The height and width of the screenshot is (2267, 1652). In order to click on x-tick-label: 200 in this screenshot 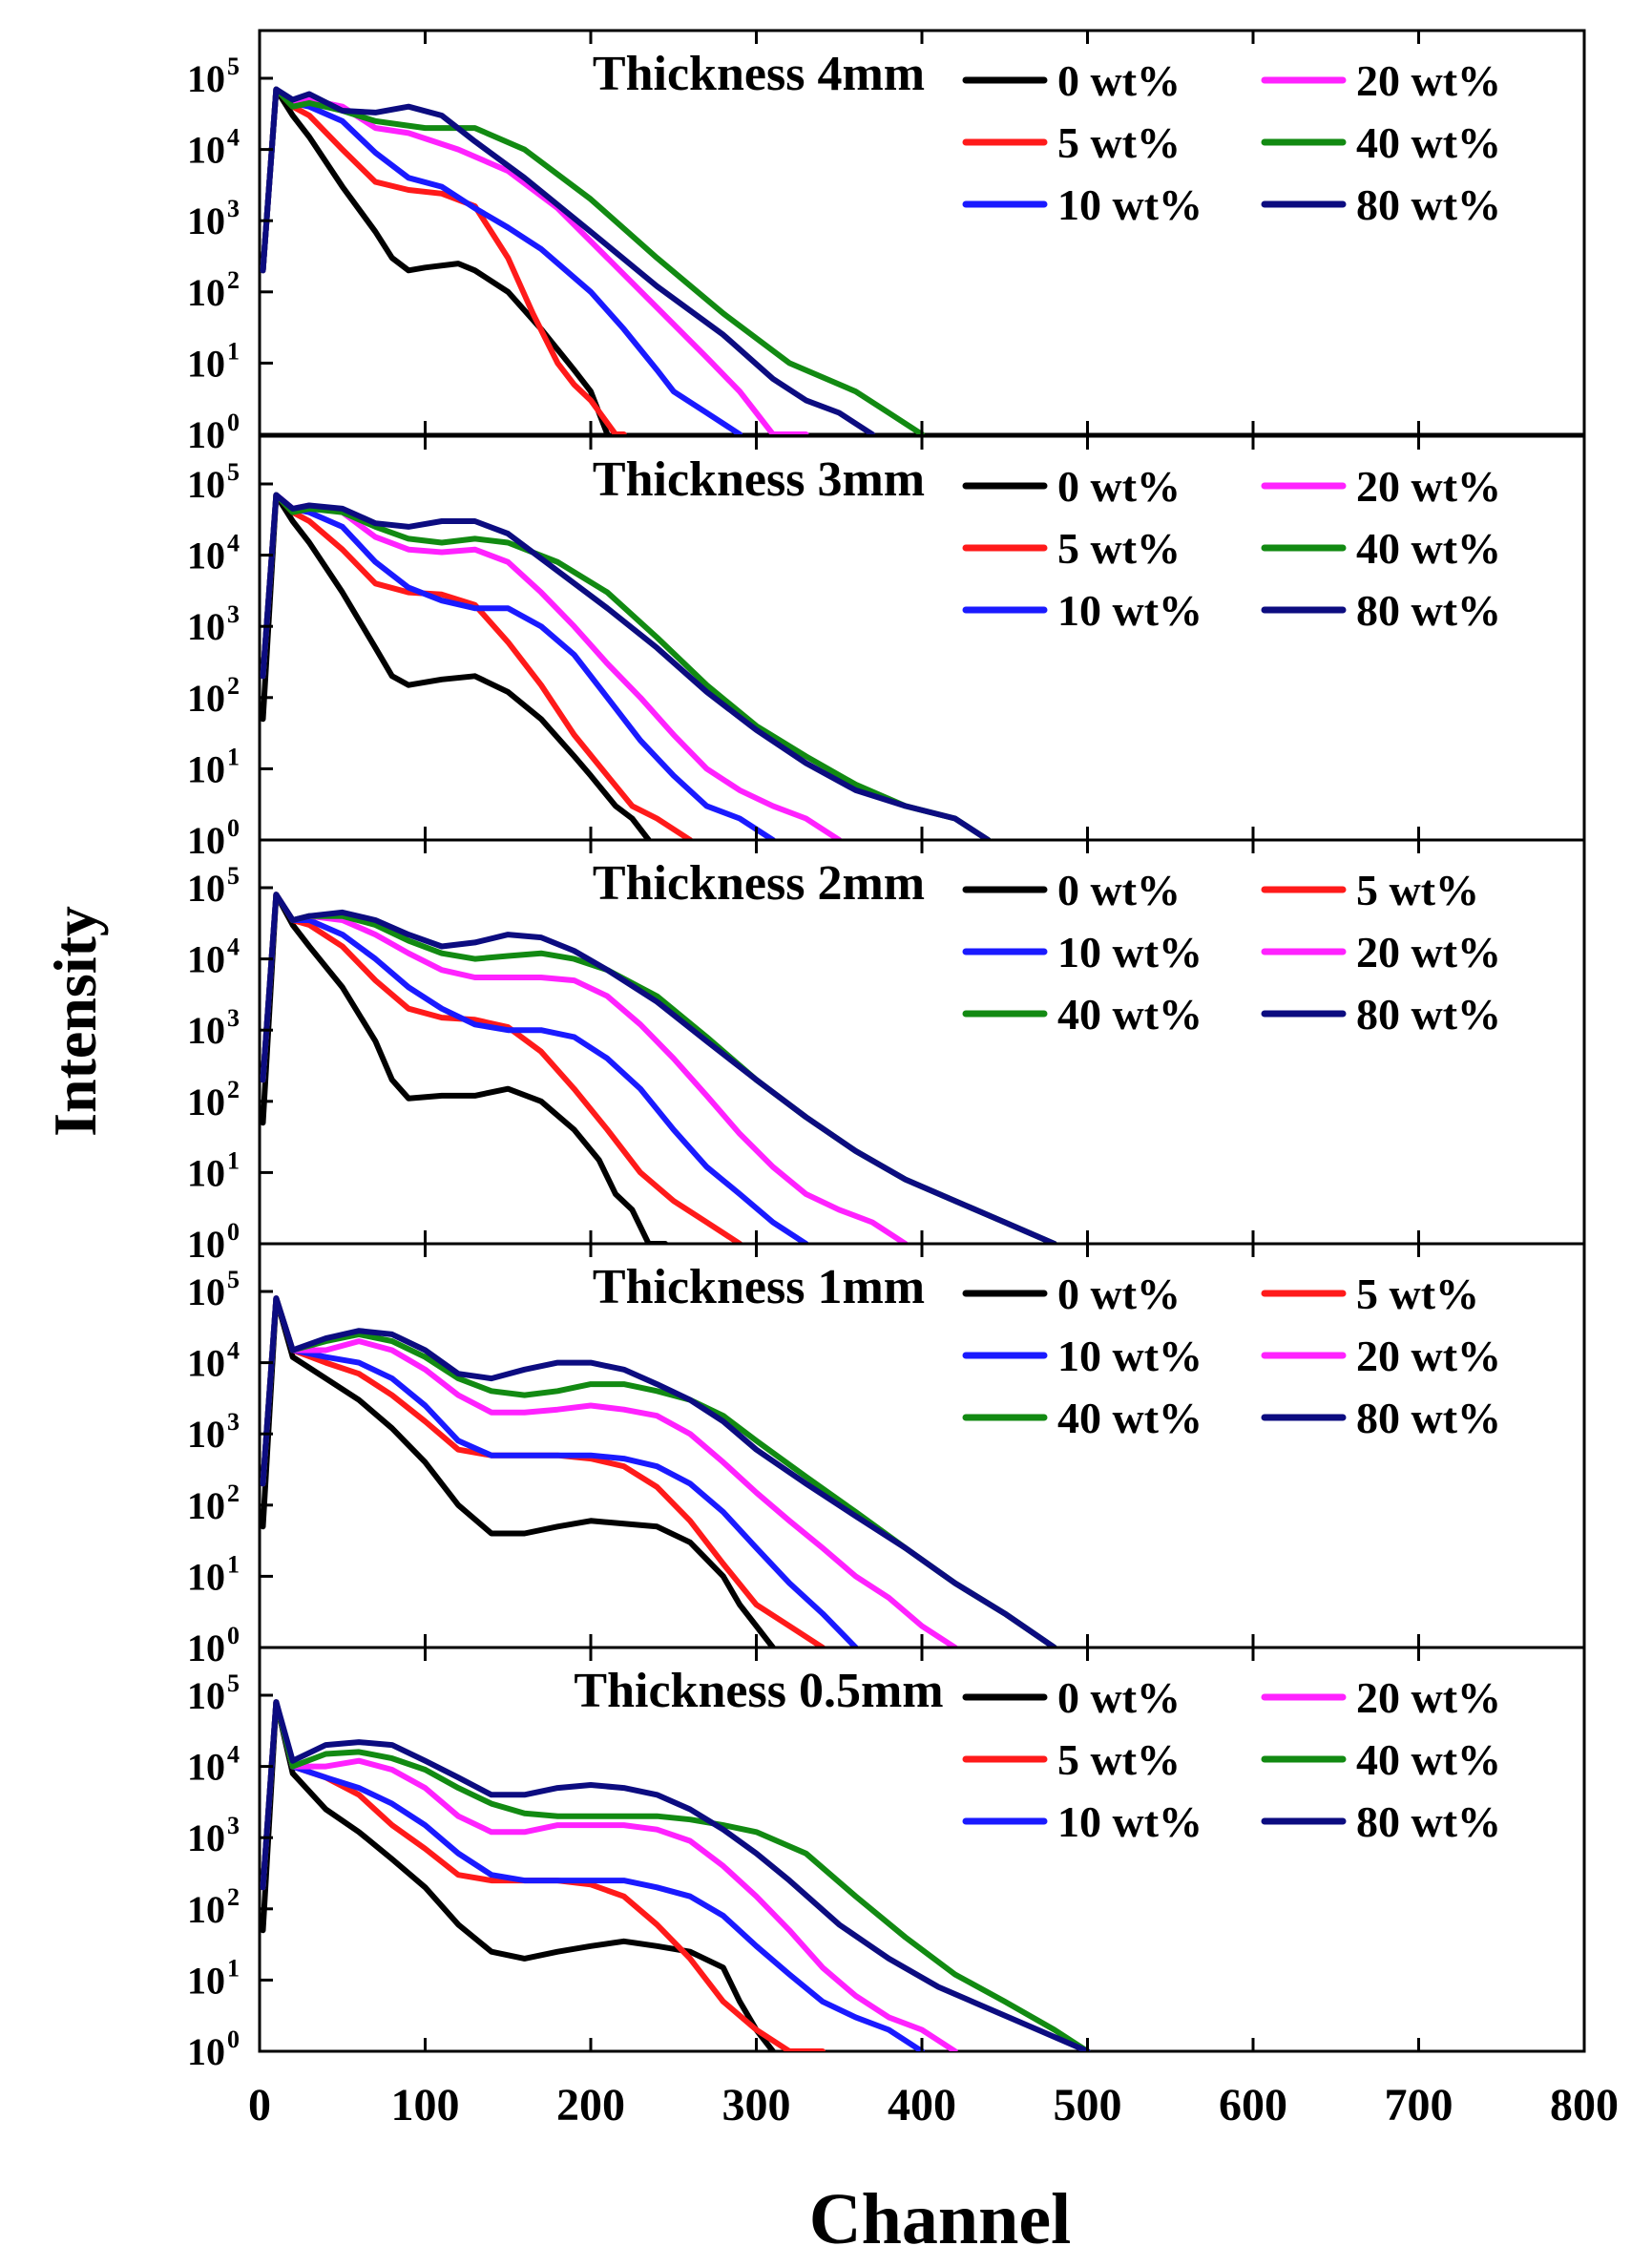, I will do `click(590, 2105)`.